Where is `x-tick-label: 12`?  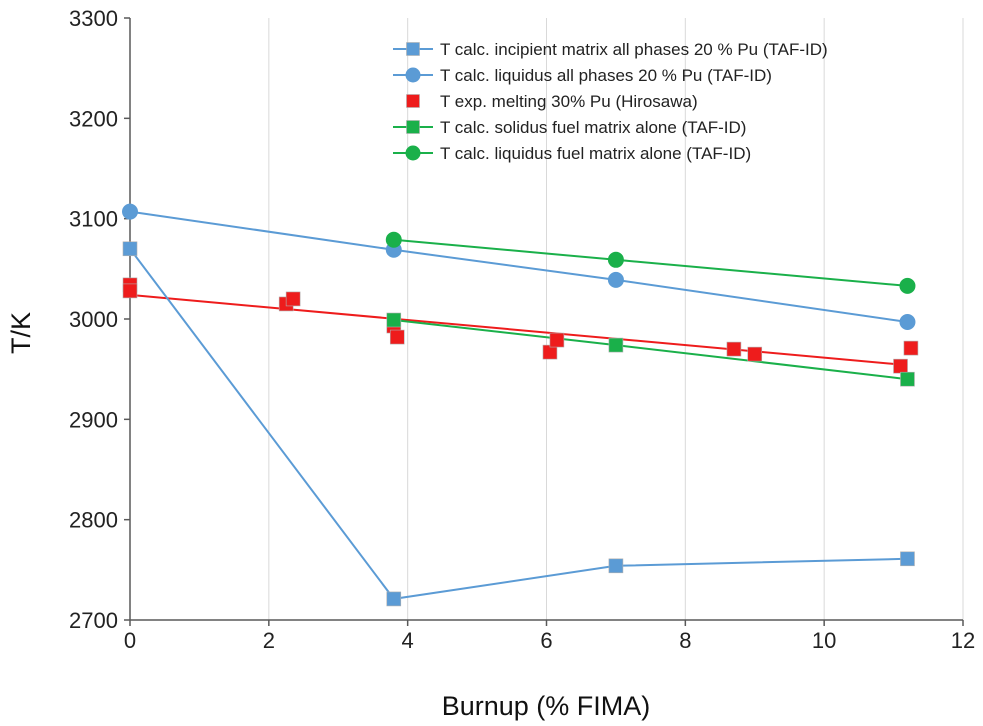 x-tick-label: 12 is located at coordinates (963, 640).